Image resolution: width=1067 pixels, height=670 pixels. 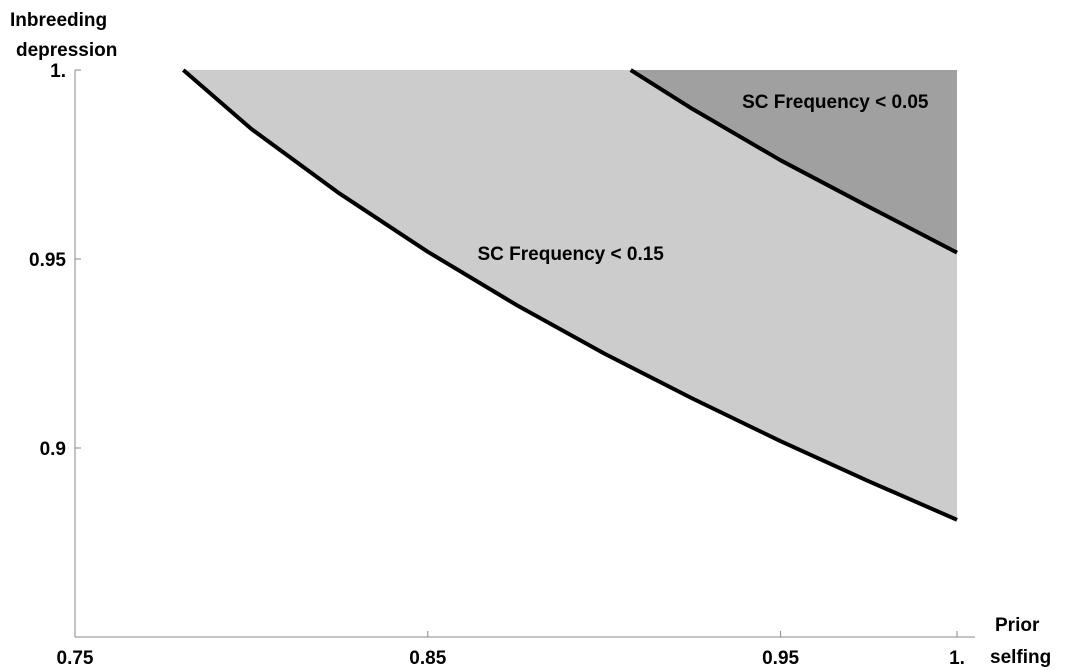 What do you see at coordinates (570, 254) in the screenshot?
I see `region-annotation: SC Frequency < 0.15` at bounding box center [570, 254].